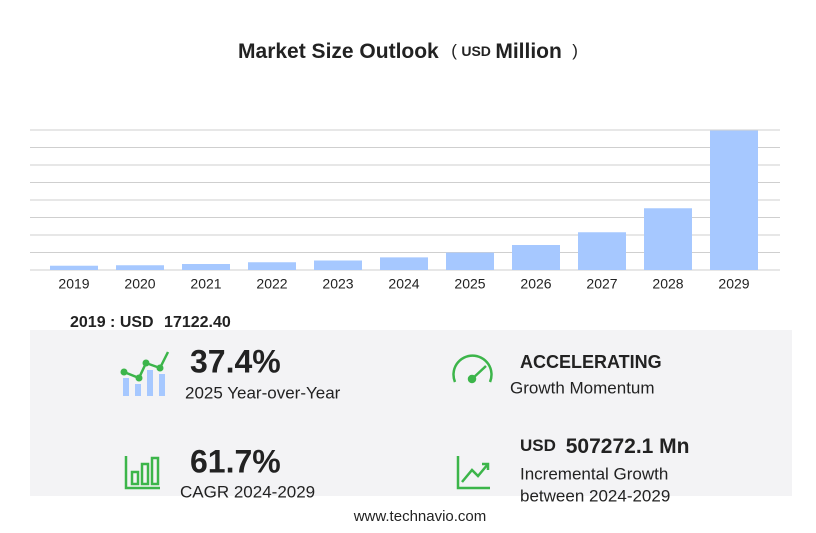 The width and height of the screenshot is (816, 533). Describe the element at coordinates (476, 51) in the screenshot. I see `unit-currency: USD` at that location.